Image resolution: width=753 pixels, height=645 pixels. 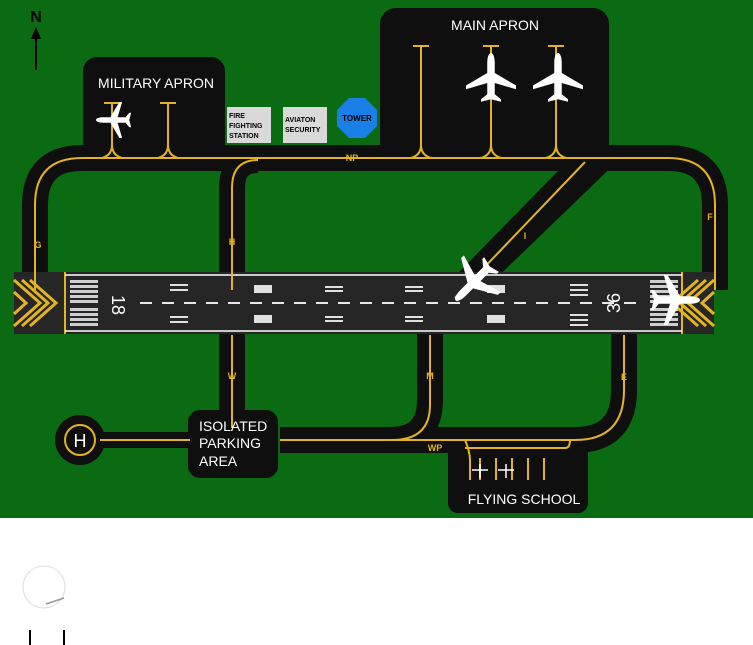 What do you see at coordinates (47, 637) in the screenshot?
I see `bottom-marks` at bounding box center [47, 637].